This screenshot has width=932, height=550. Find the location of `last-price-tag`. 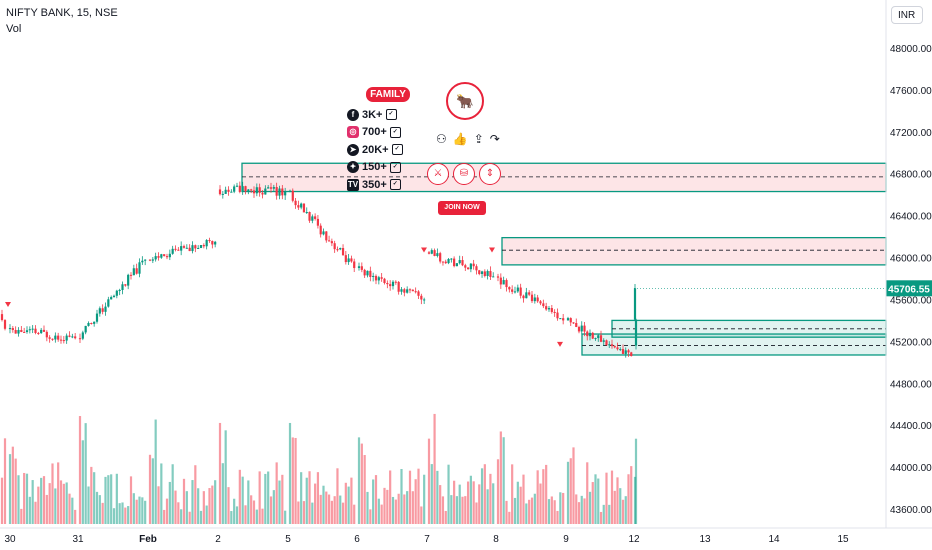

last-price-tag is located at coordinates (909, 288).